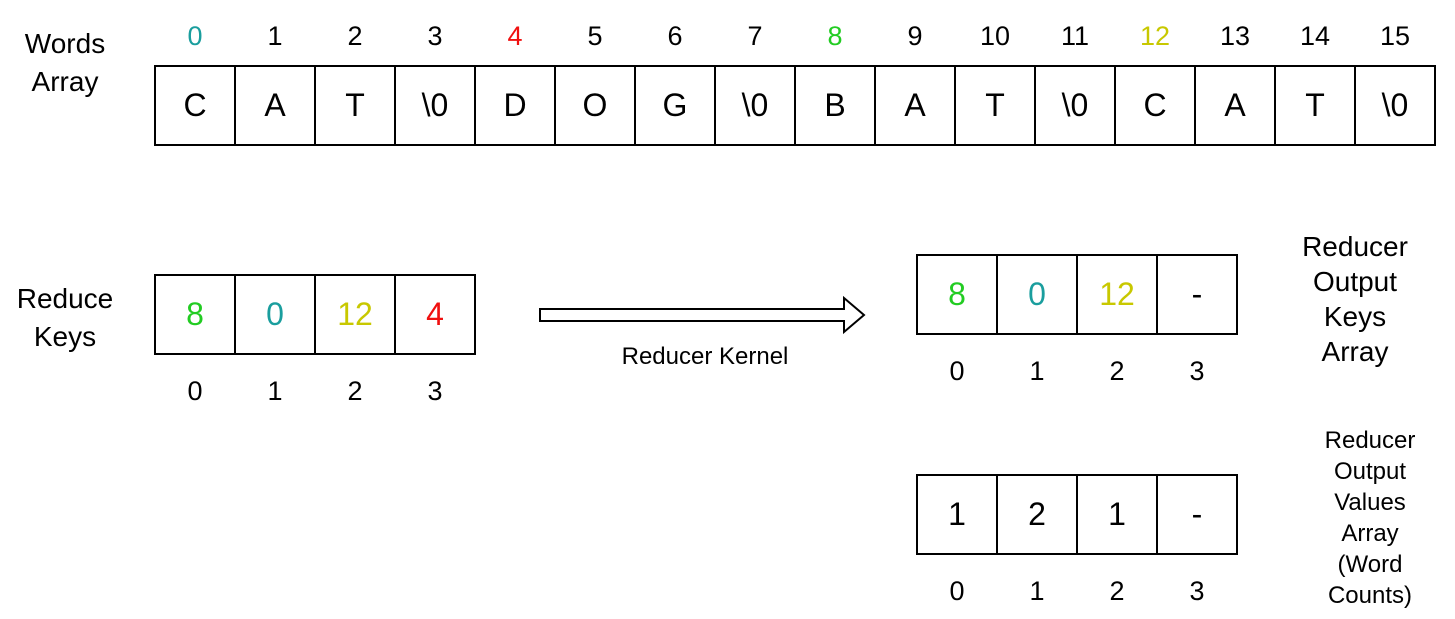 The width and height of the screenshot is (1455, 619). What do you see at coordinates (915, 36) in the screenshot?
I see `index-label: 9` at bounding box center [915, 36].